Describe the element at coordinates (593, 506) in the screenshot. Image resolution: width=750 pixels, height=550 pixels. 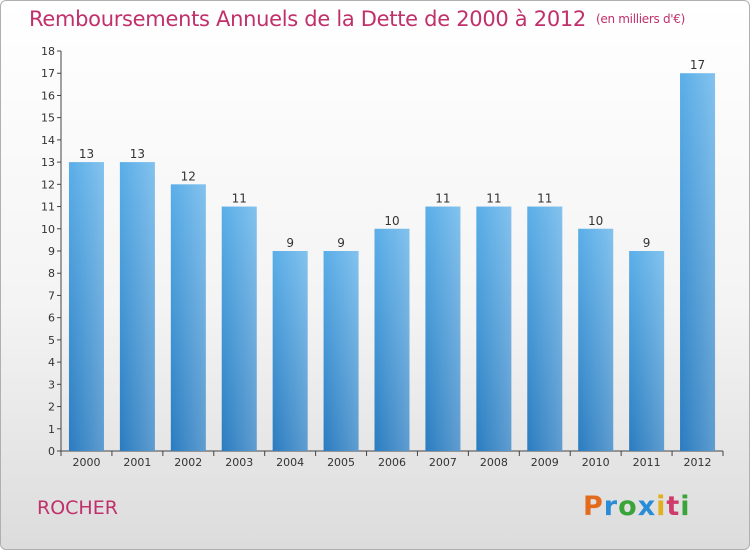
I see `logo-letter: P` at that location.